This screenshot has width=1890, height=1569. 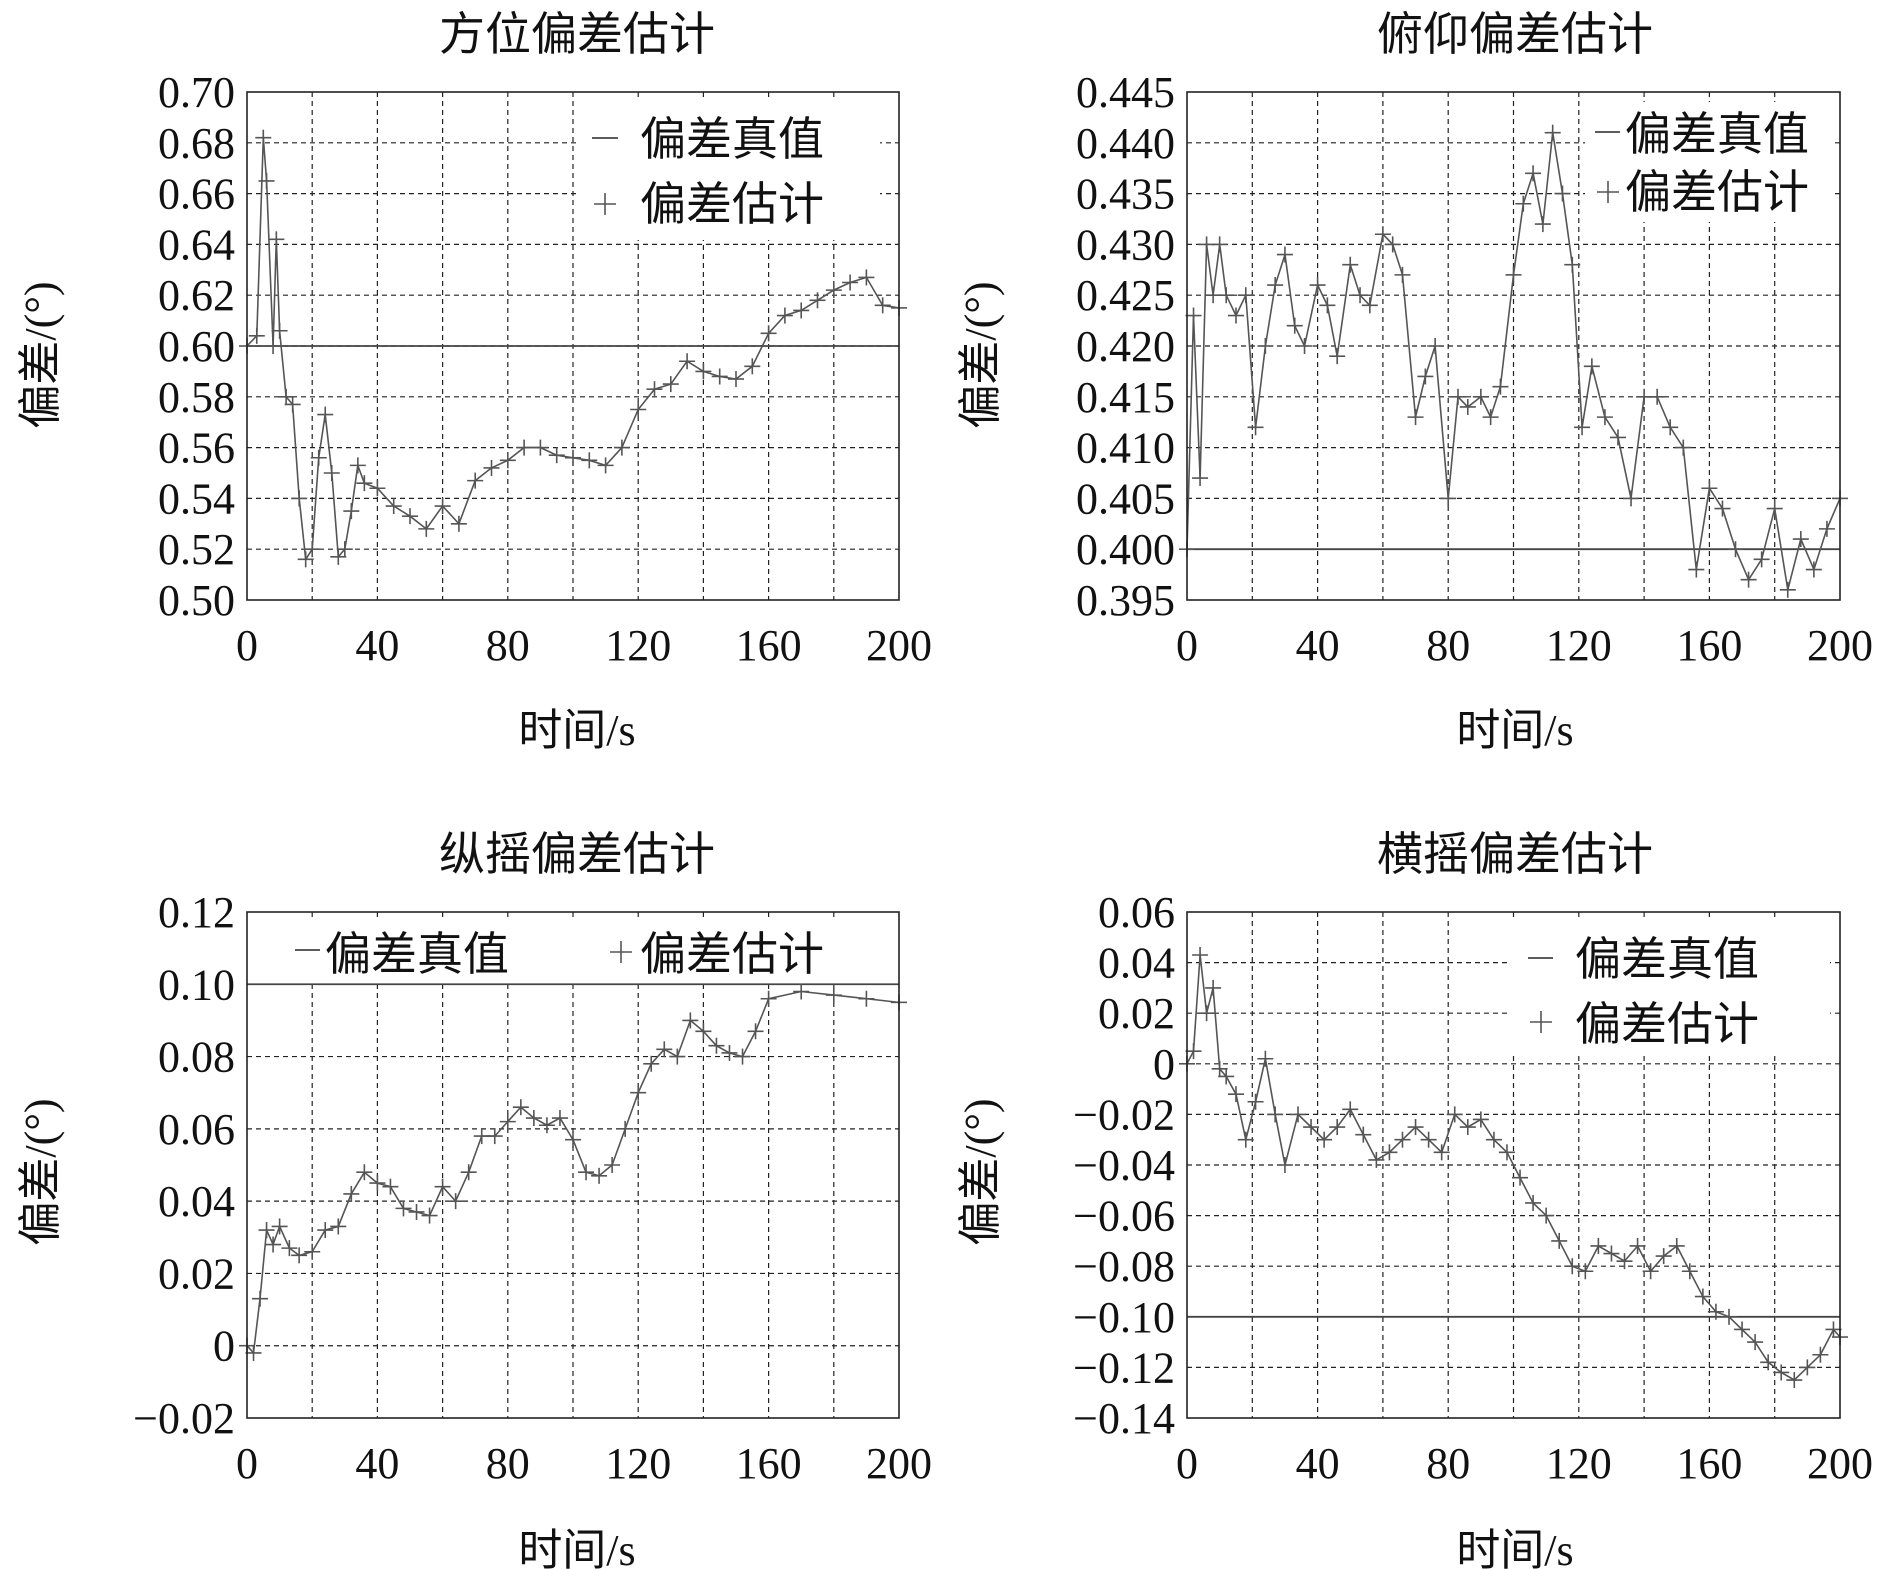 I want to click on pitch-sway-data, so click(x=573, y=1172).